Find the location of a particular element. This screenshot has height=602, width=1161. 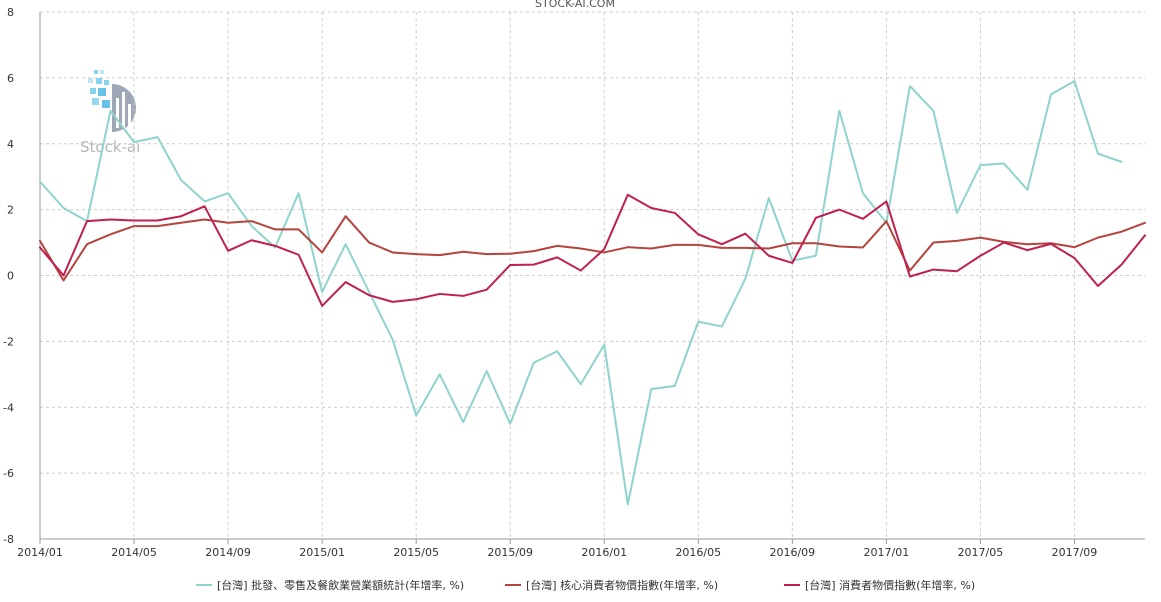

legend-label: [台灣] 核心消費者物價指數(年增率, %) is located at coordinates (622, 585).